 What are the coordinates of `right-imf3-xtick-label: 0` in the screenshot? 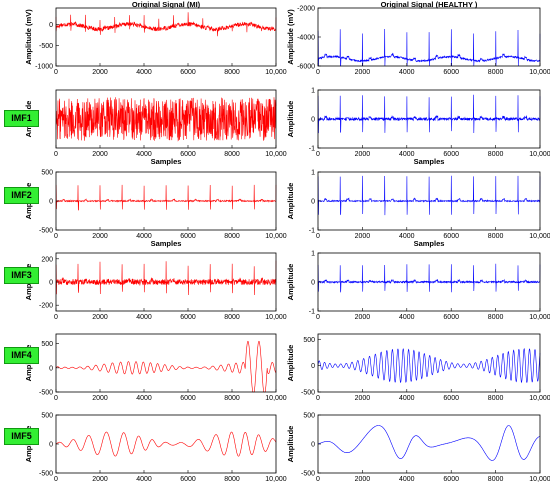 It's located at (318, 317).